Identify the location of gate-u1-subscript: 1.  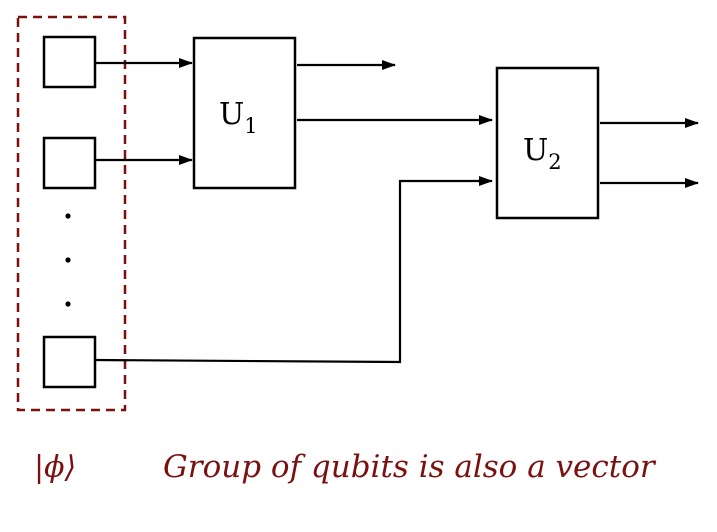
(250, 126).